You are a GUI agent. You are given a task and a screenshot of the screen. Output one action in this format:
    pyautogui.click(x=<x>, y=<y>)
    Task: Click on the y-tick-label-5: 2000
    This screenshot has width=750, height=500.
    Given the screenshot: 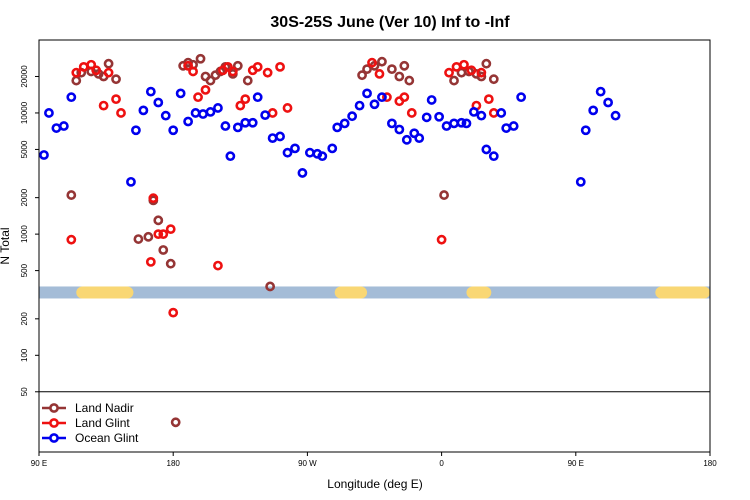 What is the action you would take?
    pyautogui.click(x=24, y=197)
    